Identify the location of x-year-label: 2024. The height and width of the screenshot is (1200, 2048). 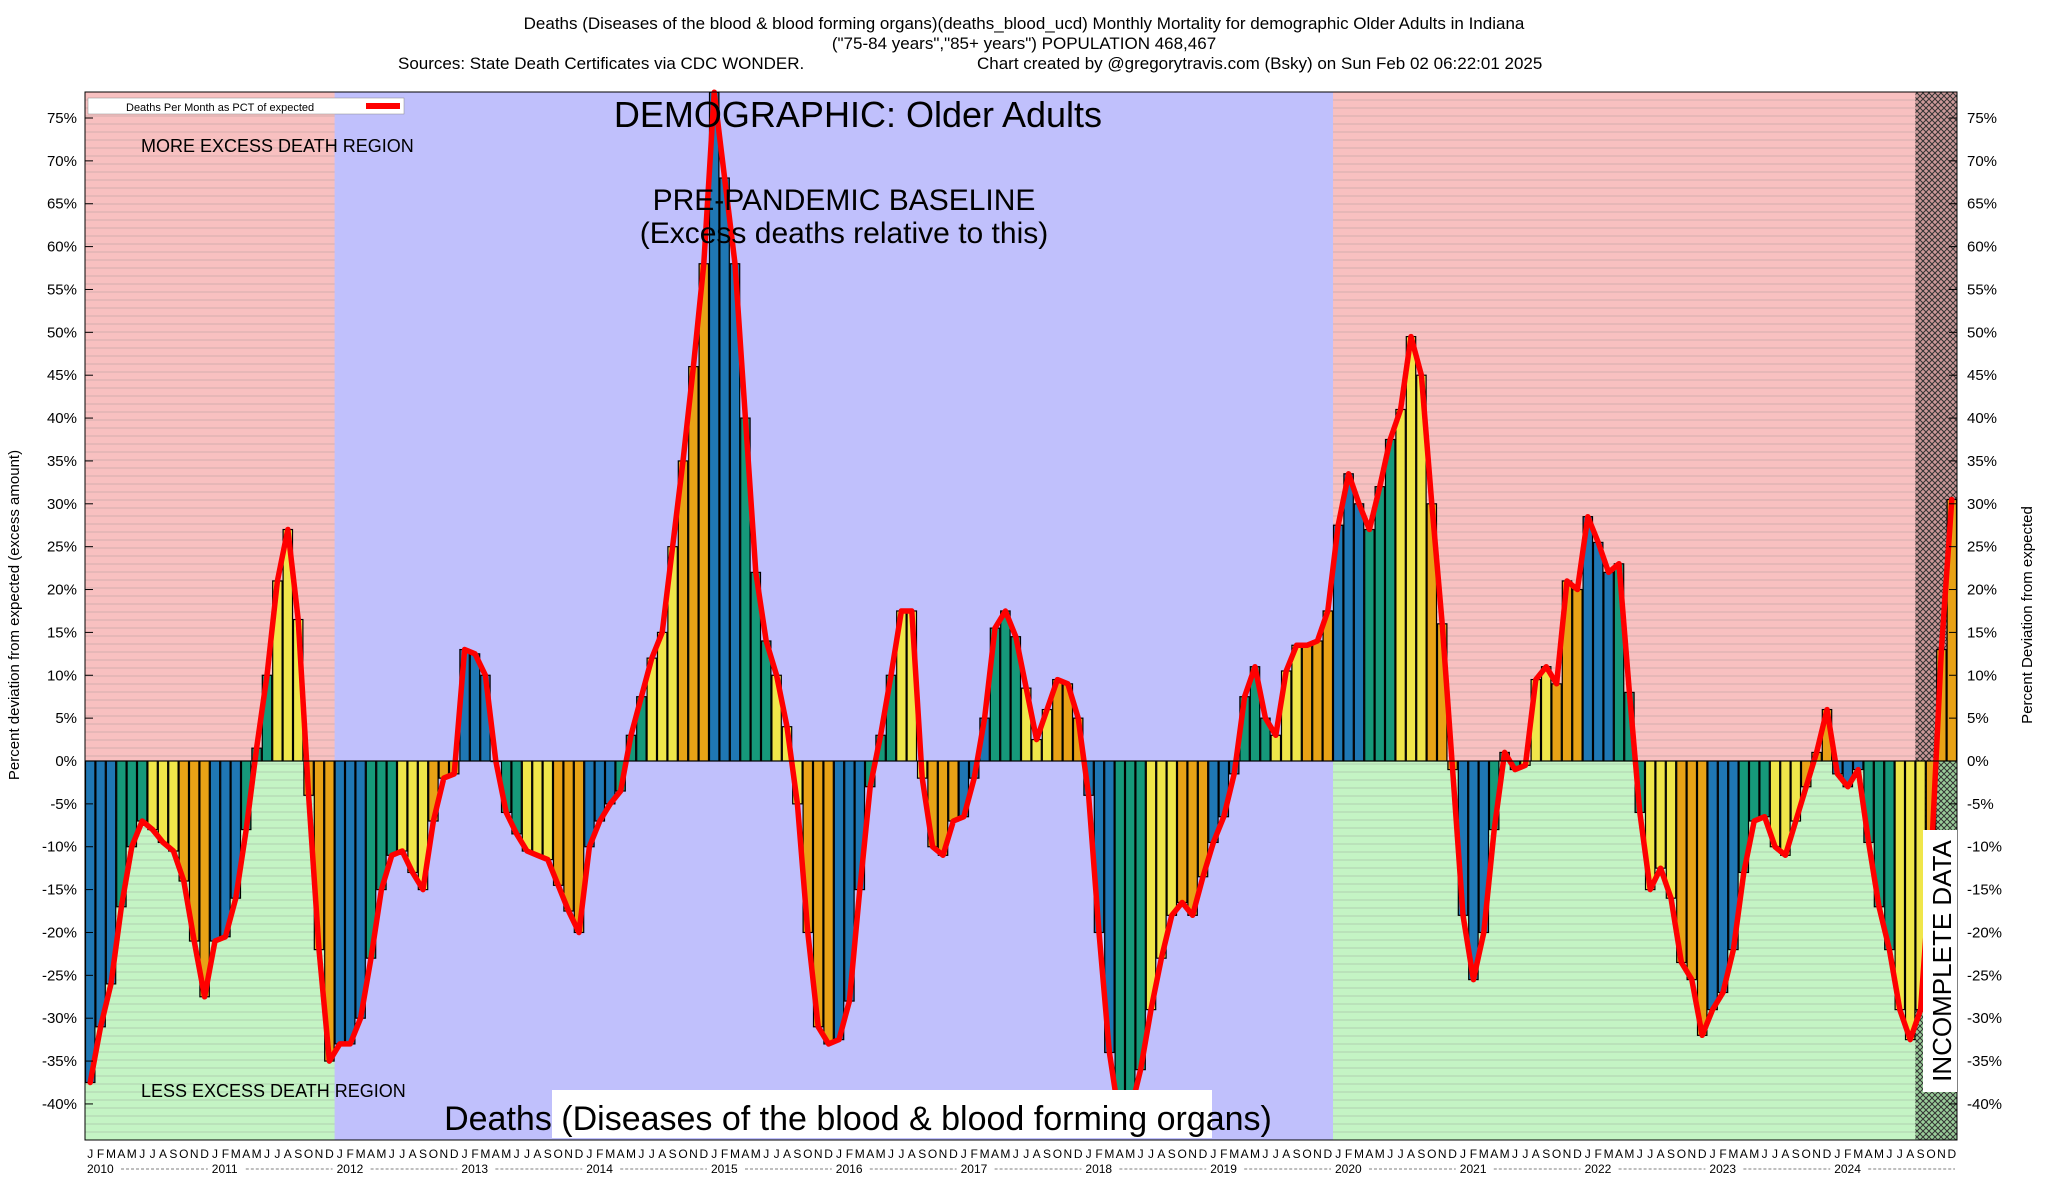
(1847, 1169).